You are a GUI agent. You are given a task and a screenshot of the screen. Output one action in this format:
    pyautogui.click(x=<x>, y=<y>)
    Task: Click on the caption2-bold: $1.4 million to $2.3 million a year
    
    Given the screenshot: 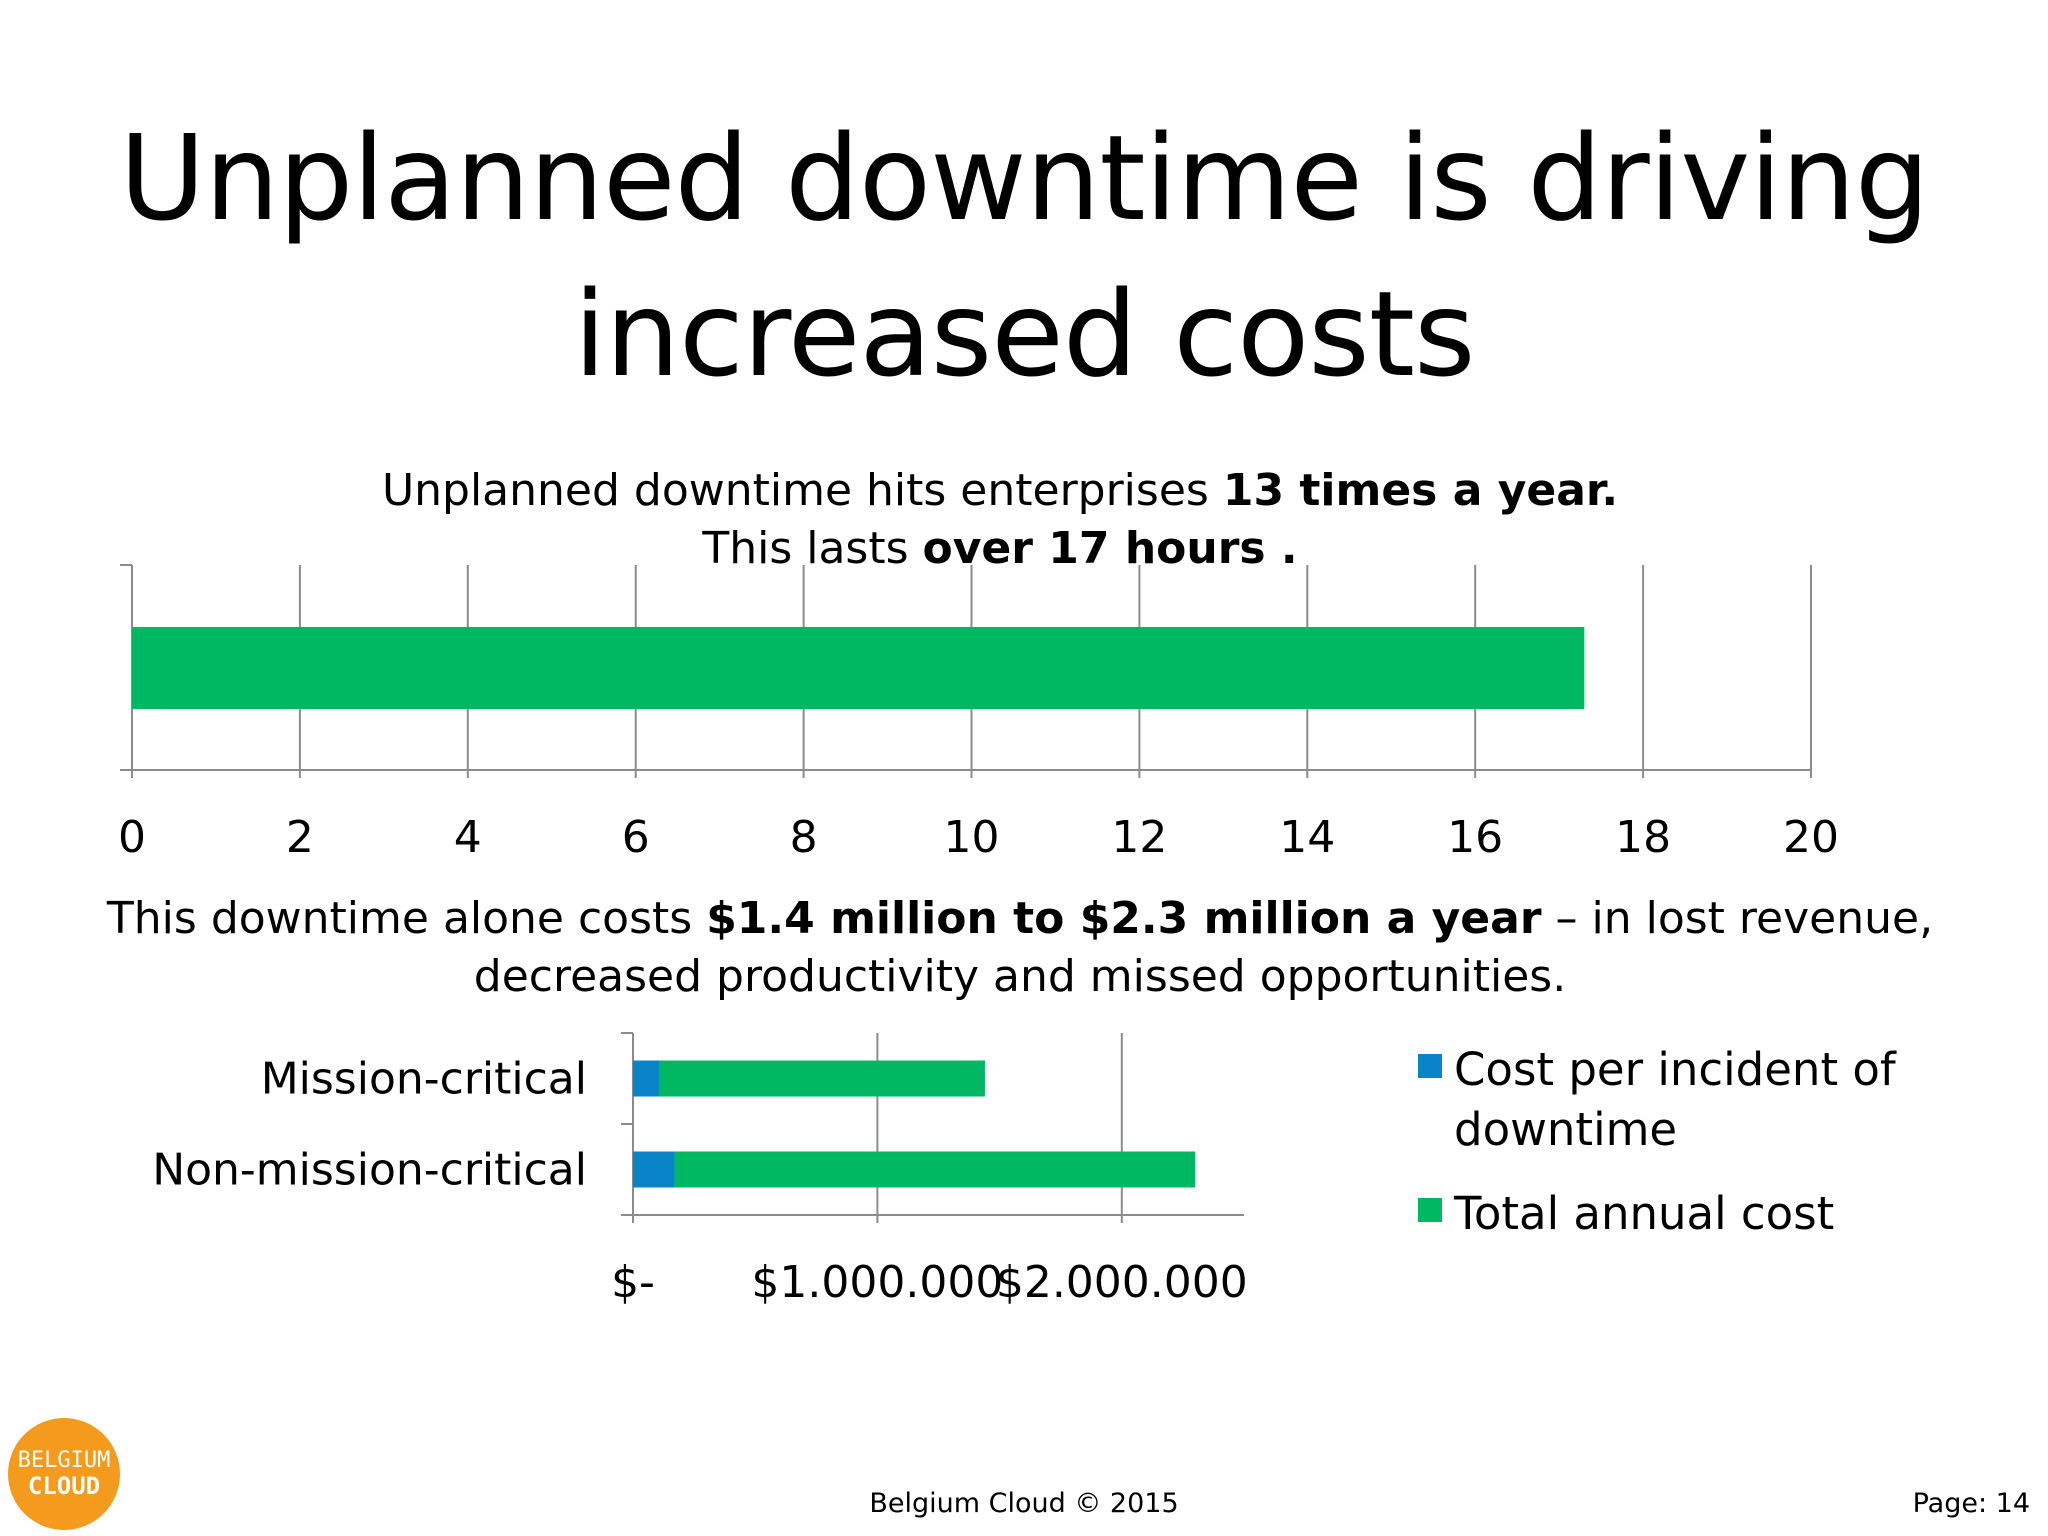 What is the action you would take?
    pyautogui.click(x=1124, y=918)
    